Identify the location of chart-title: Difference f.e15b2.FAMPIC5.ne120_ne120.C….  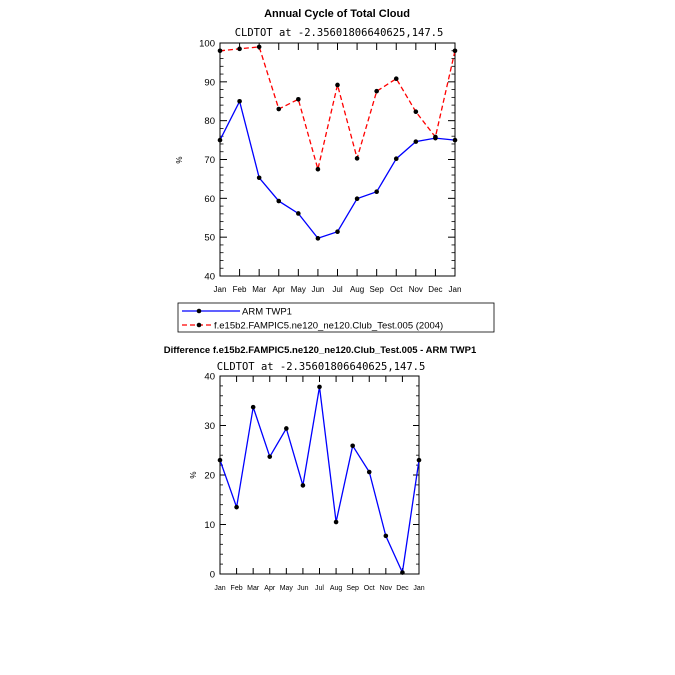
(320, 350).